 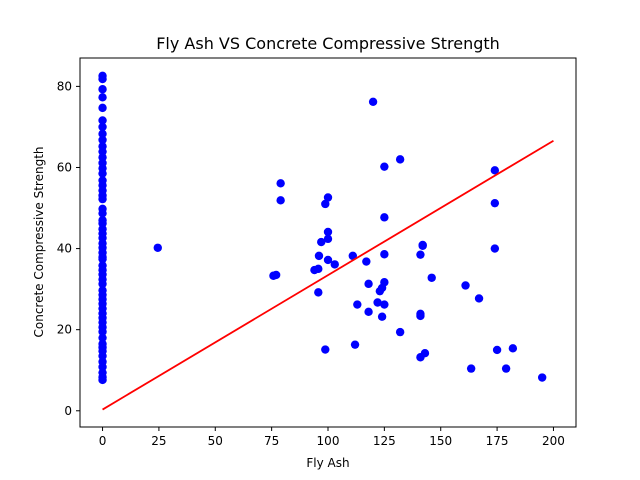 I want to click on x-tick-label: 100, so click(x=328, y=441).